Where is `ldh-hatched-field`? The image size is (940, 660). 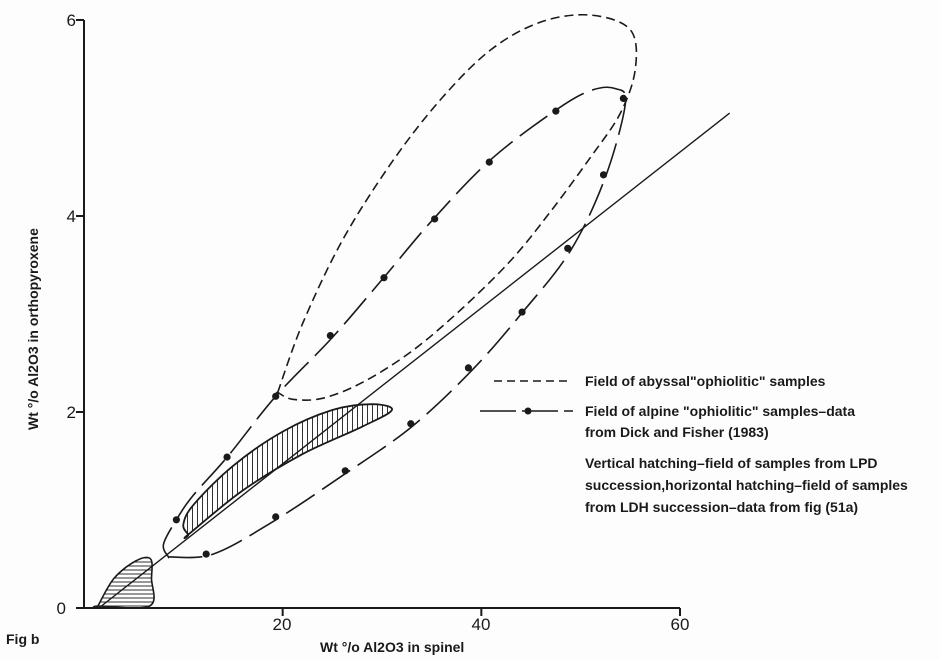
ldh-hatched-field is located at coordinates (123, 582).